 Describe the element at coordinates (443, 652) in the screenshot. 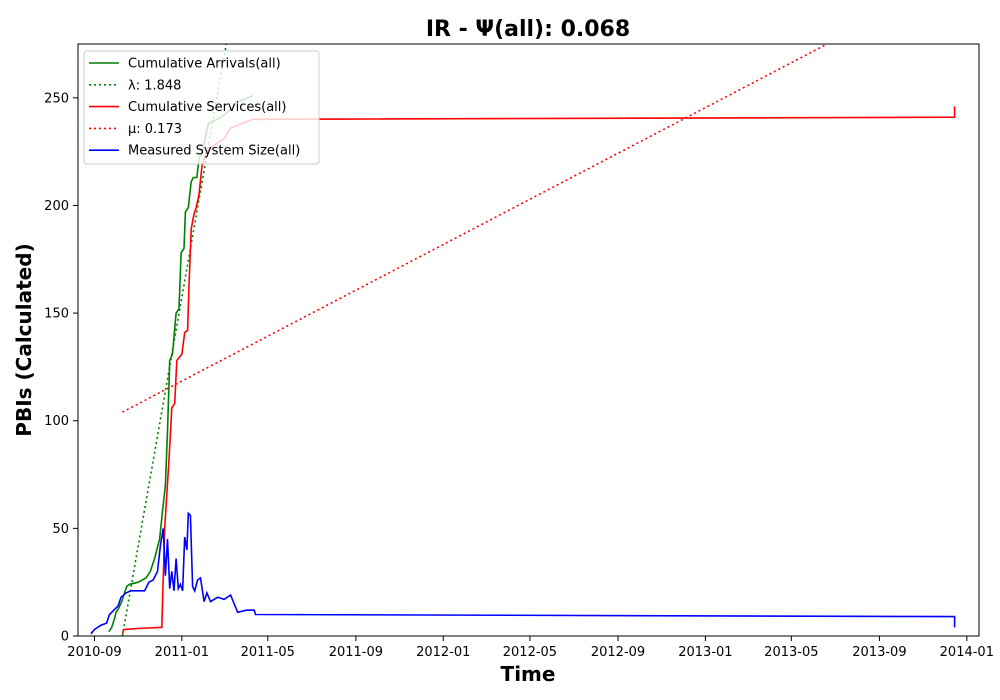

I see `x-tick-label-4: 2012-01` at that location.